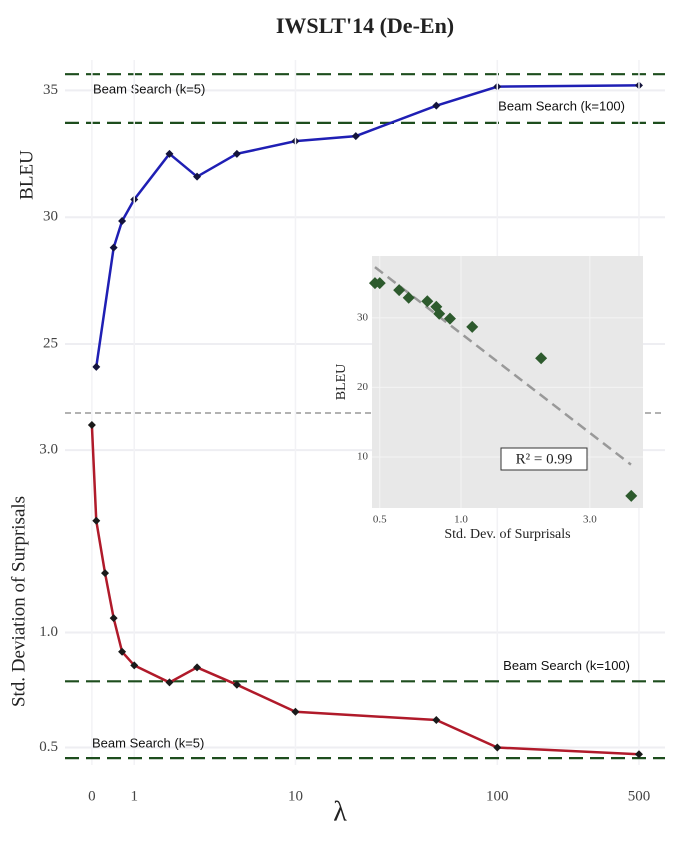 This screenshot has height=843, width=695. Describe the element at coordinates (48, 450) in the screenshot. I see `y-tick-label: 3.0` at that location.